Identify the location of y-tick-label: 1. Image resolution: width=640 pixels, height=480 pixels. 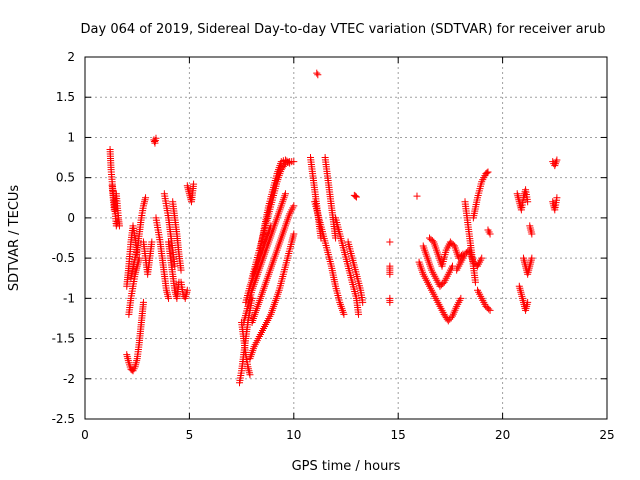
(71, 137).